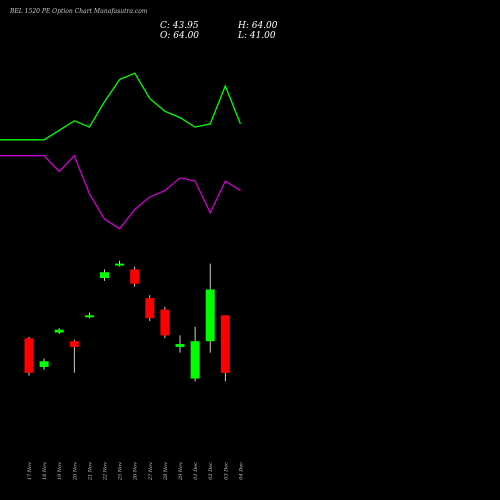  What do you see at coordinates (60, 471) in the screenshot?
I see `x-tick-label: 19 Nov` at bounding box center [60, 471].